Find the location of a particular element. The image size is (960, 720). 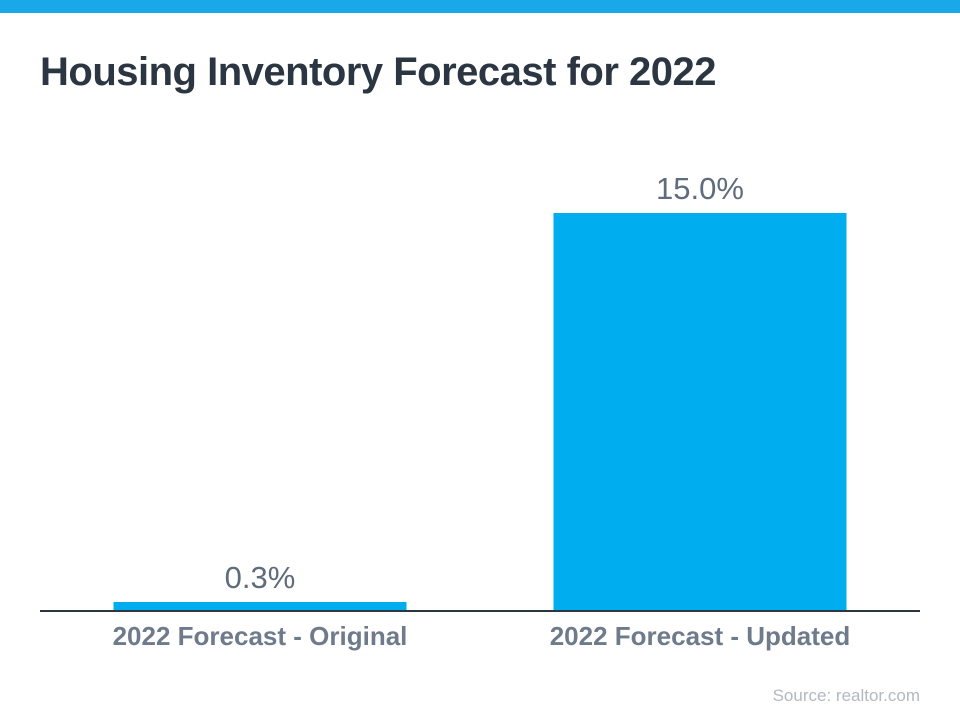

accent-strip is located at coordinates (480, 6).